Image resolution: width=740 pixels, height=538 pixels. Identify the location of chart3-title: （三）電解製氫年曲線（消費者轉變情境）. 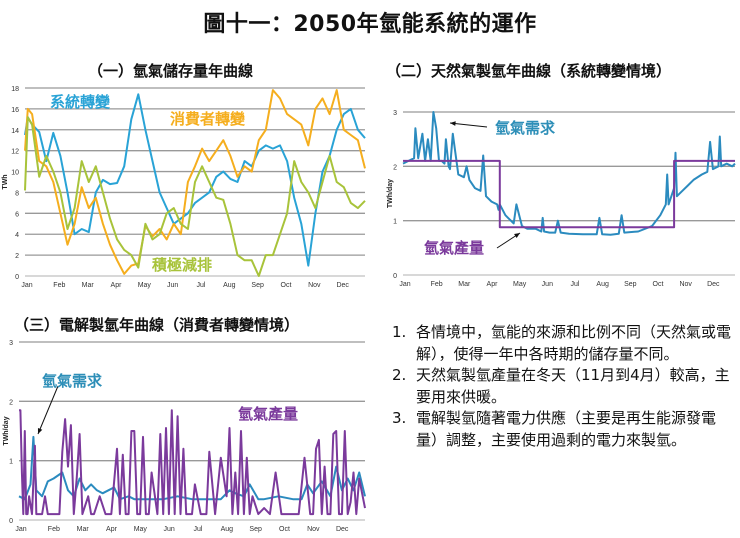
(157, 325).